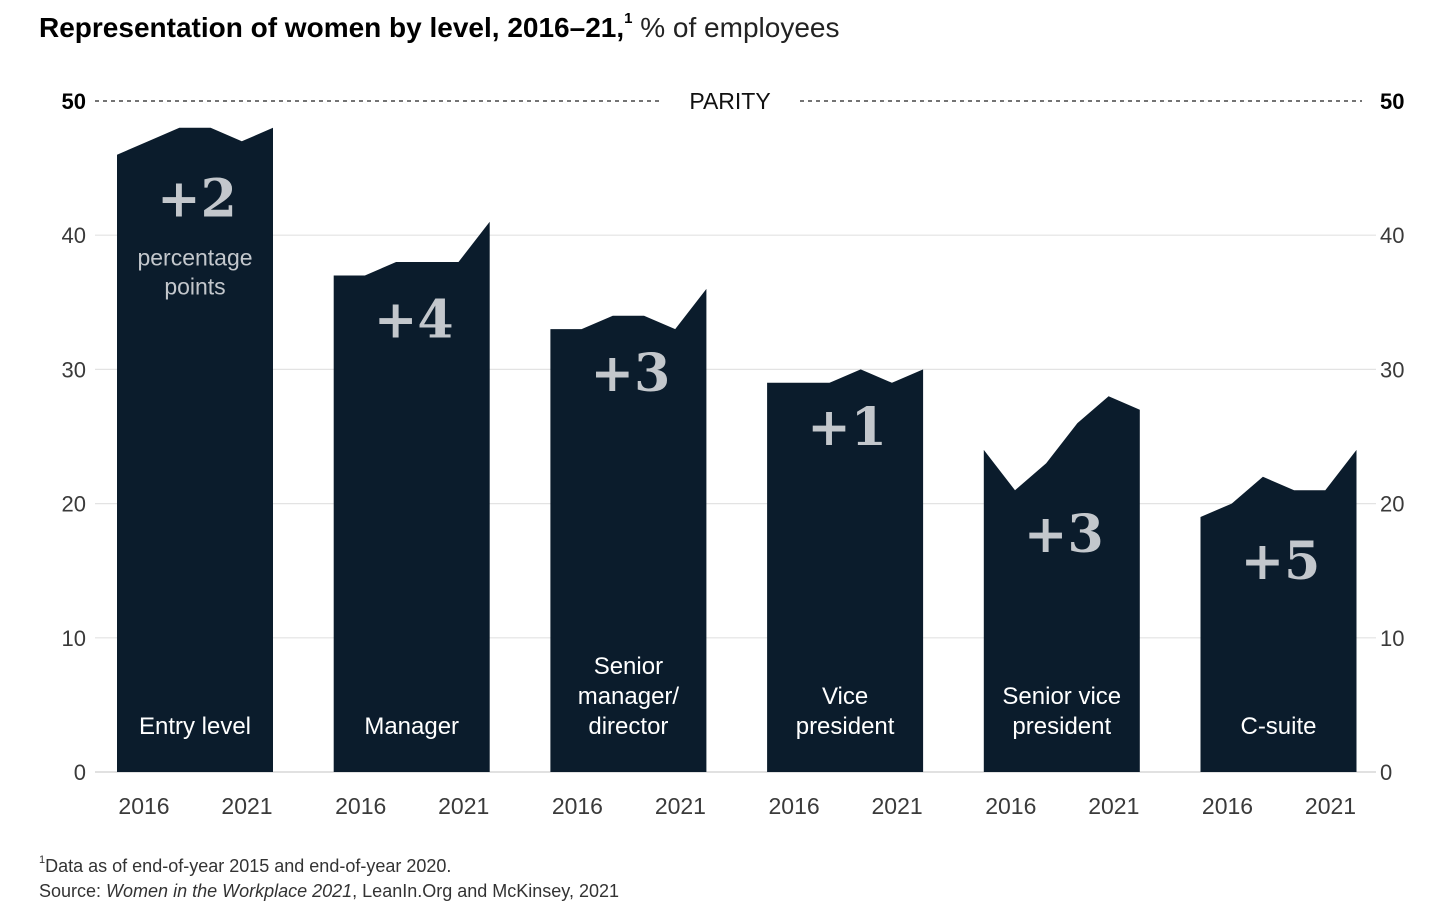 The width and height of the screenshot is (1456, 914). Describe the element at coordinates (1392, 101) in the screenshot. I see `y-tick-label-right: 50` at that location.